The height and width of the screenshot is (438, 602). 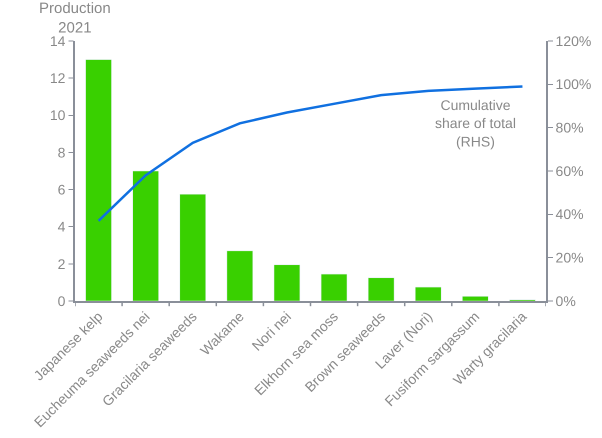 What do you see at coordinates (62, 152) in the screenshot?
I see `y-tick-label: 8` at bounding box center [62, 152].